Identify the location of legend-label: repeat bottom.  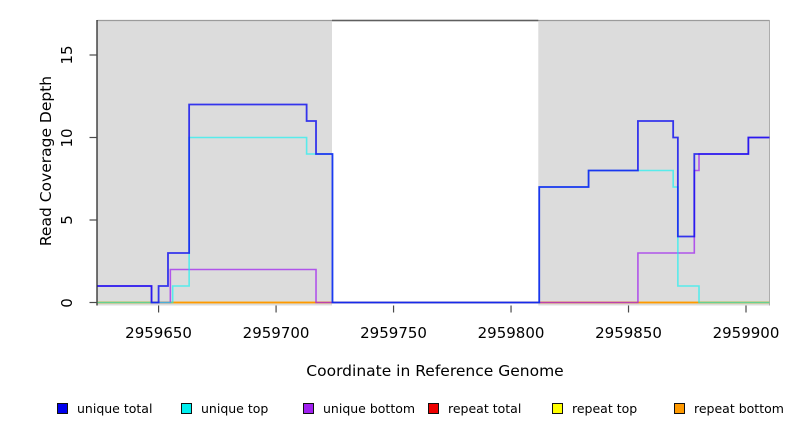
(739, 408).